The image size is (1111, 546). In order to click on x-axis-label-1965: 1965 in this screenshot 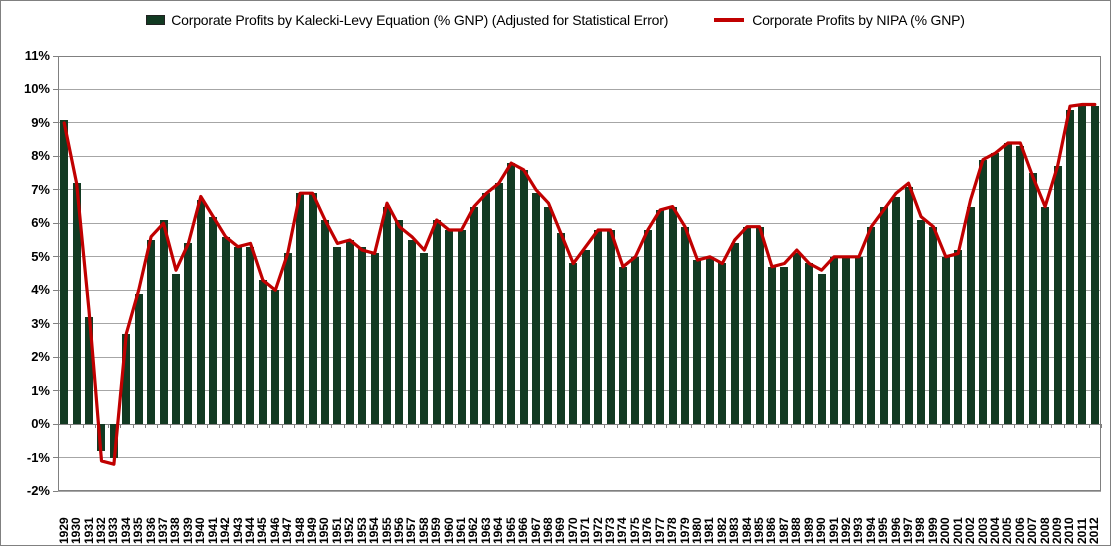, I will do `click(510, 530)`.